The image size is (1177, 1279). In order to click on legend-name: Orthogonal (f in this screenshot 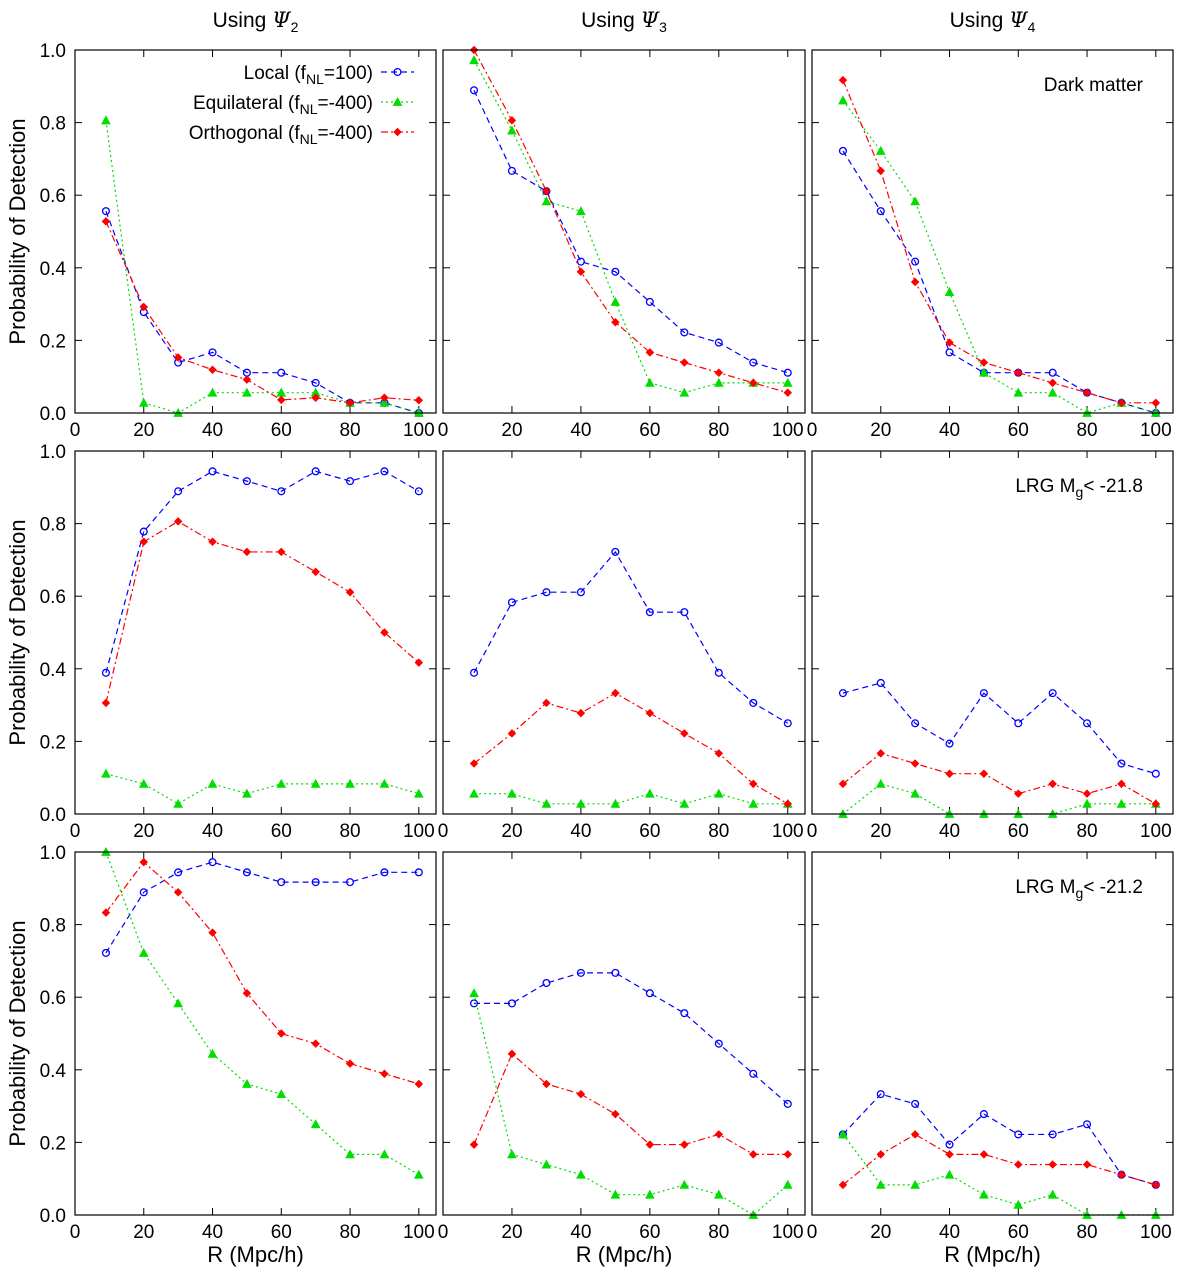, I will do `click(245, 133)`.